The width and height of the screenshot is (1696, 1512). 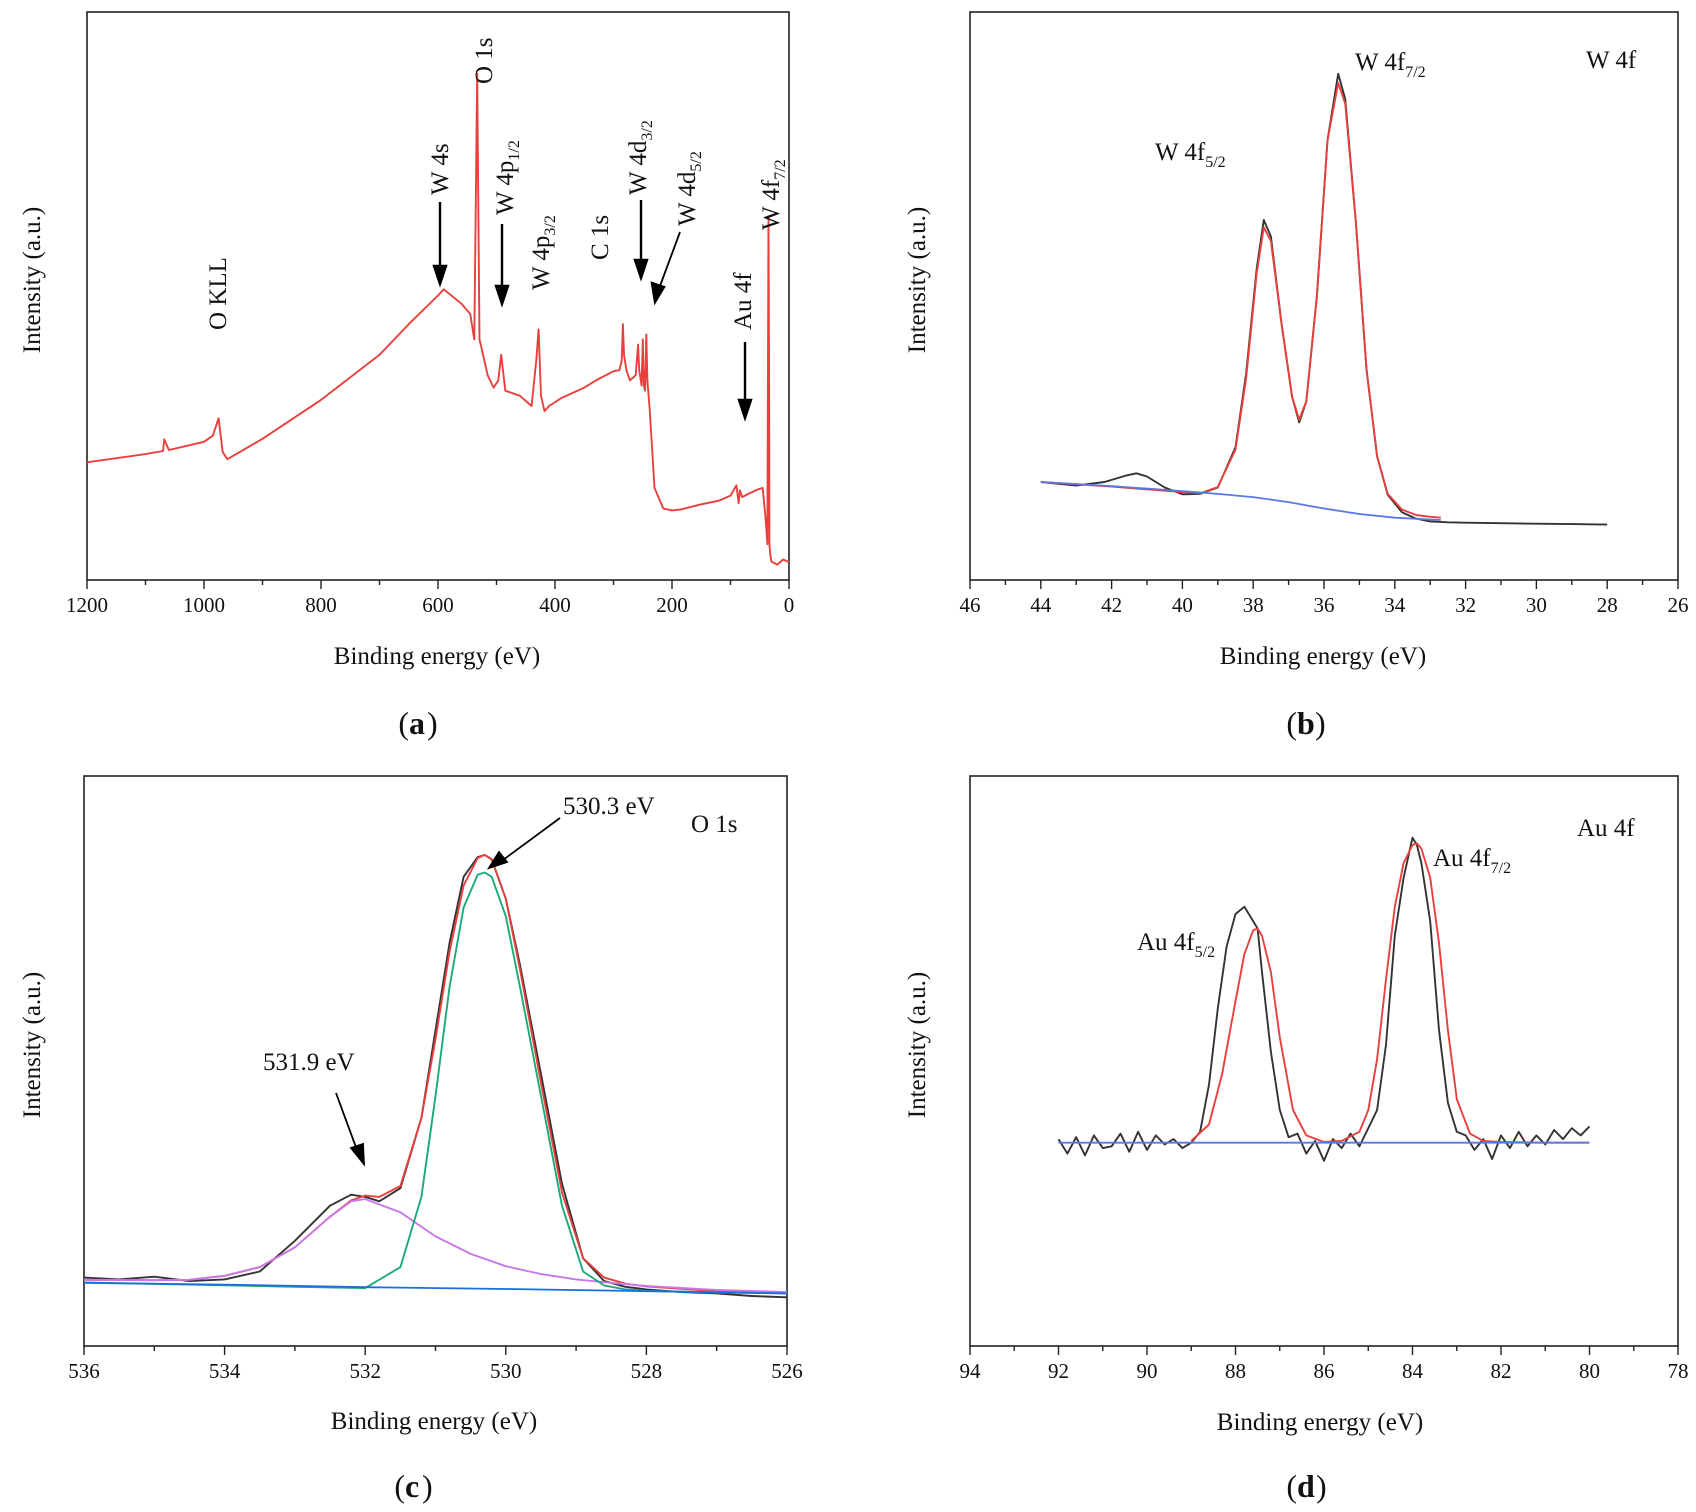 What do you see at coordinates (638, 167) in the screenshot?
I see `annotation-w-4d32-main: W 4d` at bounding box center [638, 167].